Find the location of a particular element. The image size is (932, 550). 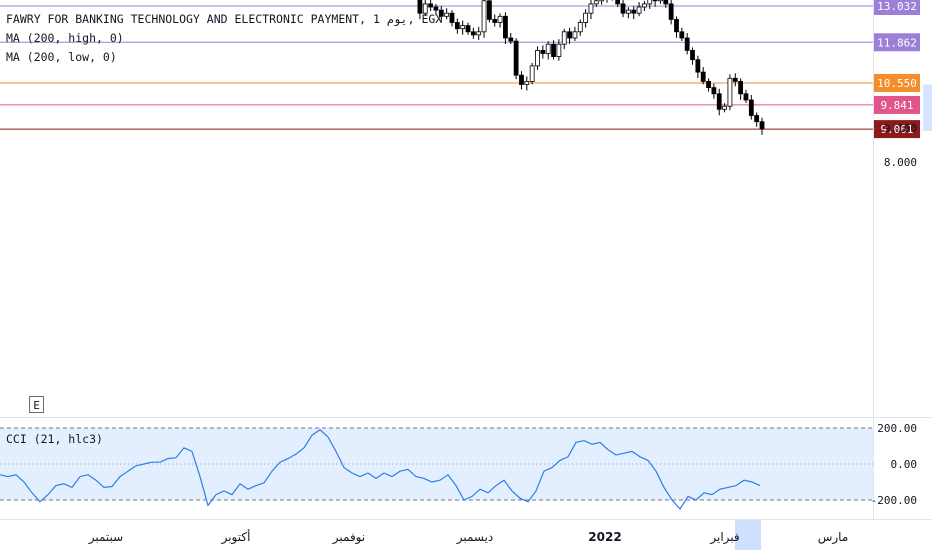

price-range-highlight is located at coordinates (927, 107).